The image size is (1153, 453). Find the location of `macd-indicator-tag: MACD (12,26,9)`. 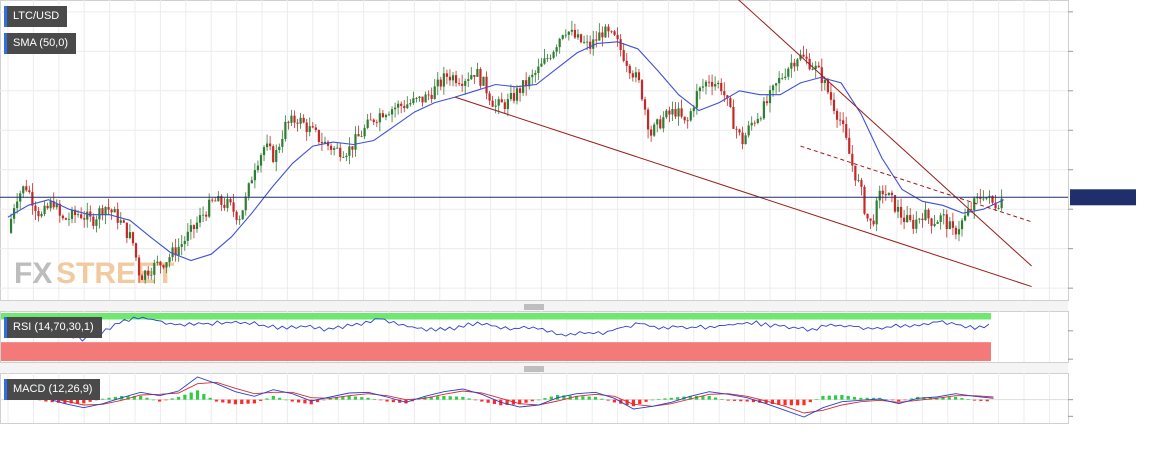

macd-indicator-tag: MACD (12,26,9) is located at coordinates (52, 389).